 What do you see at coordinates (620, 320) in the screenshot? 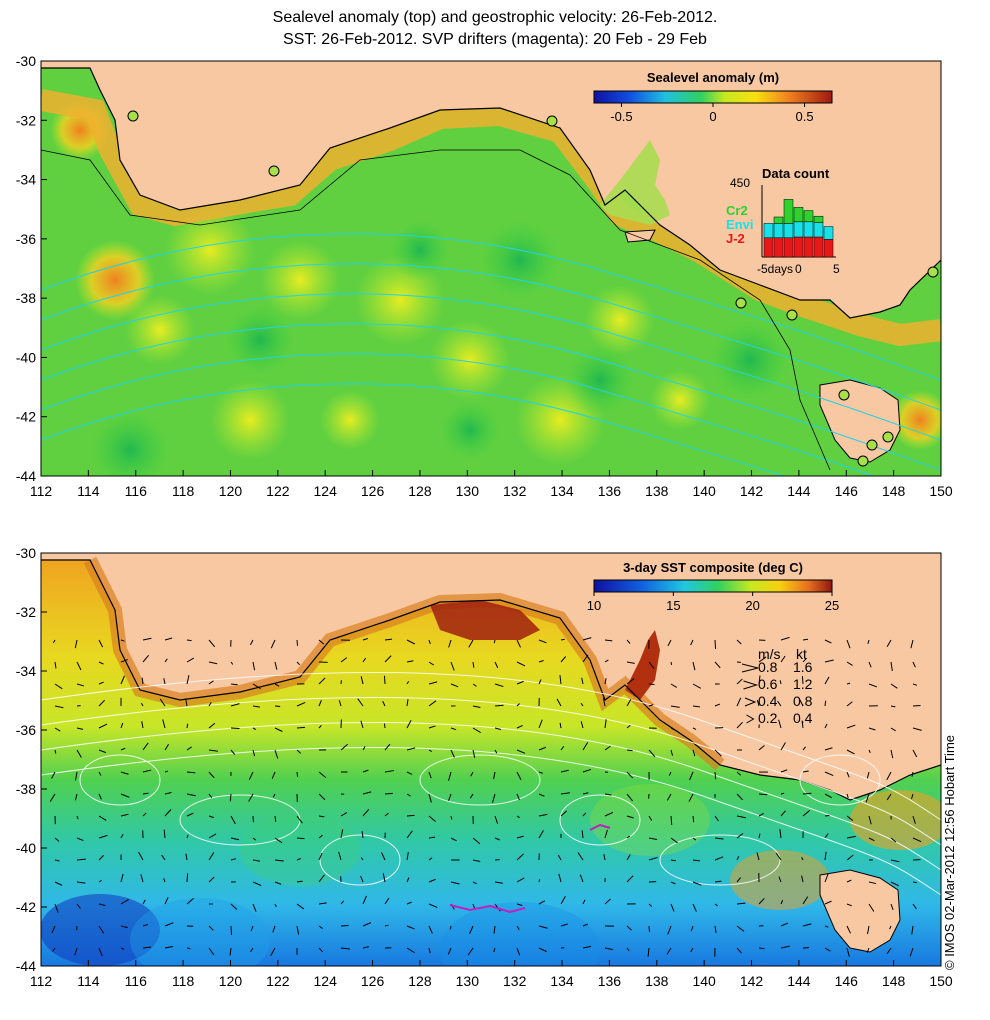
I see `sla-eddy` at bounding box center [620, 320].